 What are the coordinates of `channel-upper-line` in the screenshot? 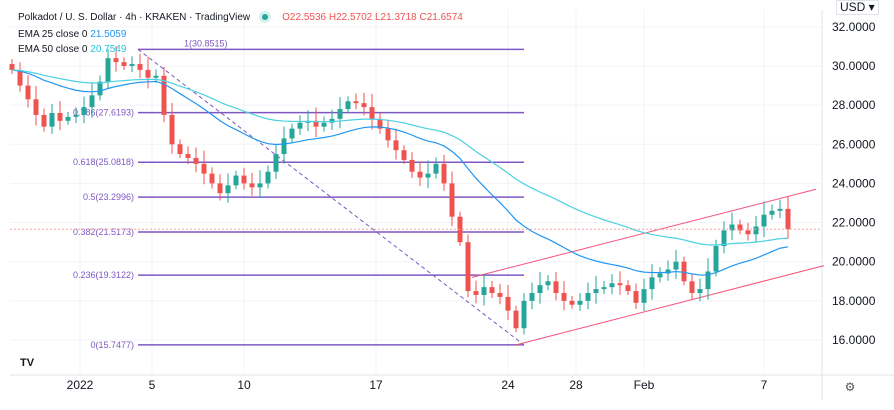 It's located at (644, 233).